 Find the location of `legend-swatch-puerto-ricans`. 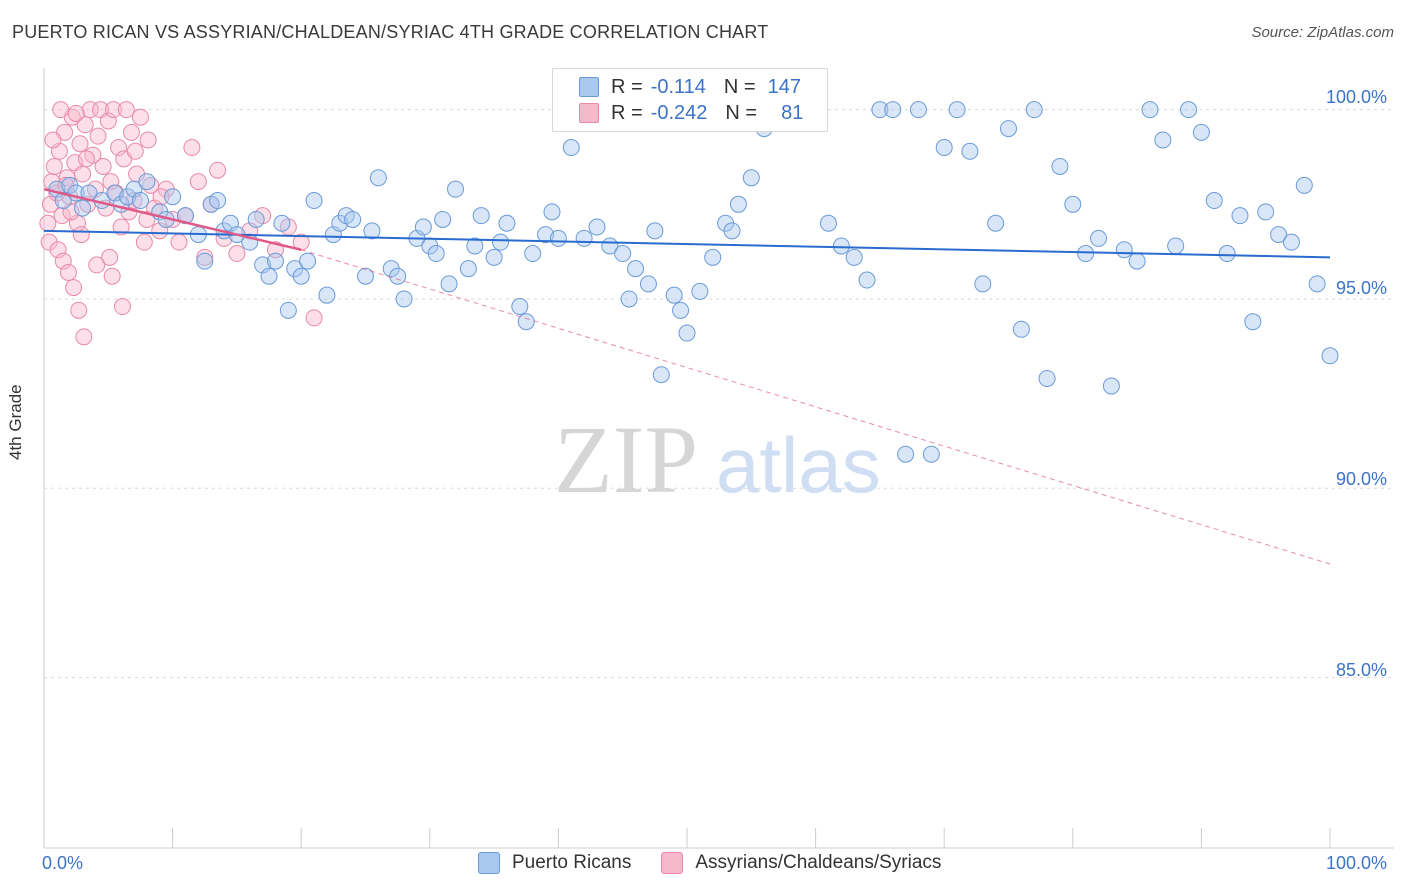

legend-swatch-puerto-ricans is located at coordinates (589, 87).